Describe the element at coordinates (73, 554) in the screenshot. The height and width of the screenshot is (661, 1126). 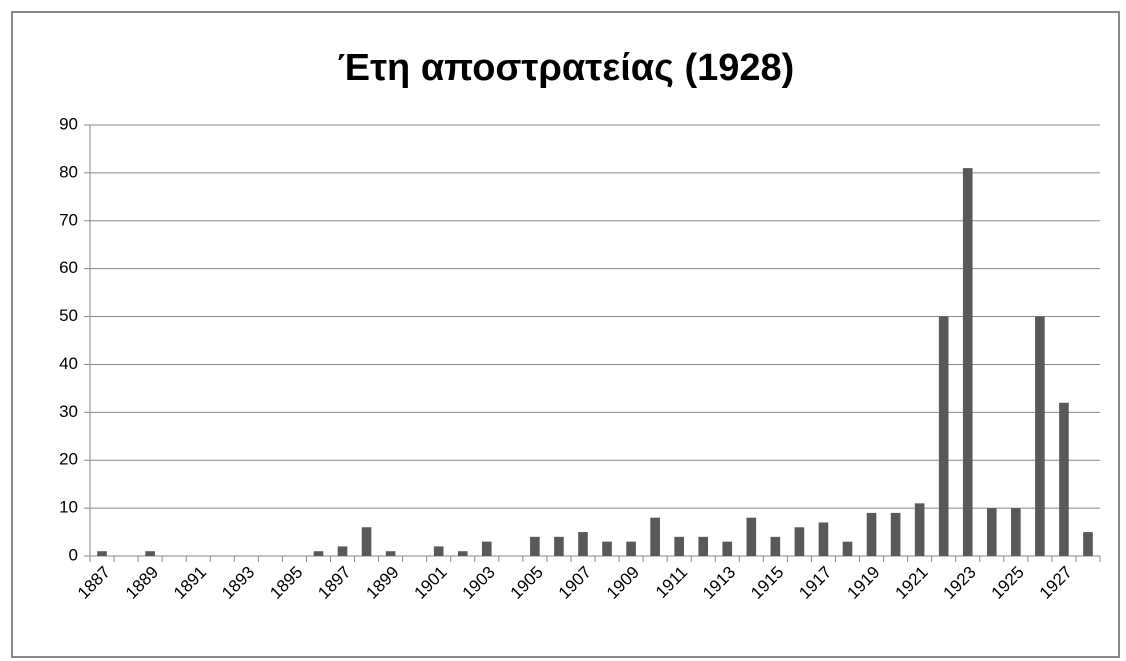
I see `y-tick-label: 0` at that location.